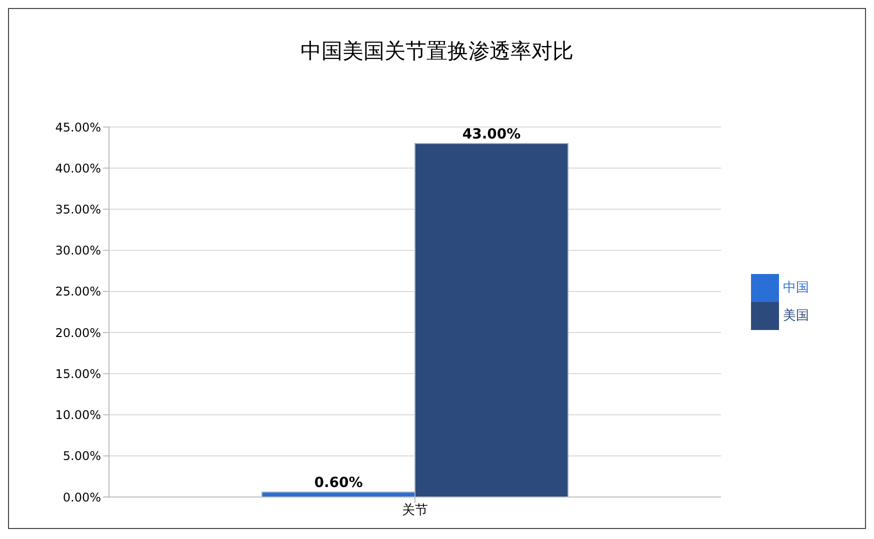 This screenshot has width=874, height=539. What do you see at coordinates (78, 251) in the screenshot?
I see `y-tick-label: 30.00%` at bounding box center [78, 251].